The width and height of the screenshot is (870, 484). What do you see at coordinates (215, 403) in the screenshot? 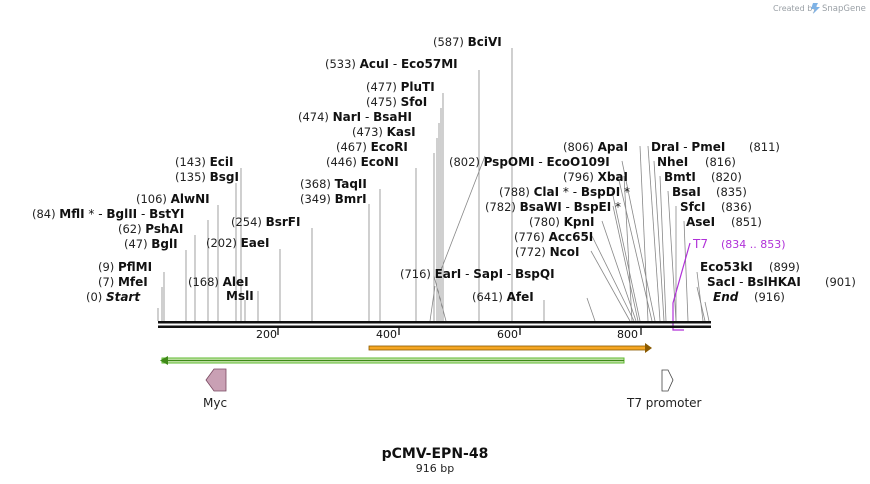
I see `myc-label: Myc` at bounding box center [215, 403].